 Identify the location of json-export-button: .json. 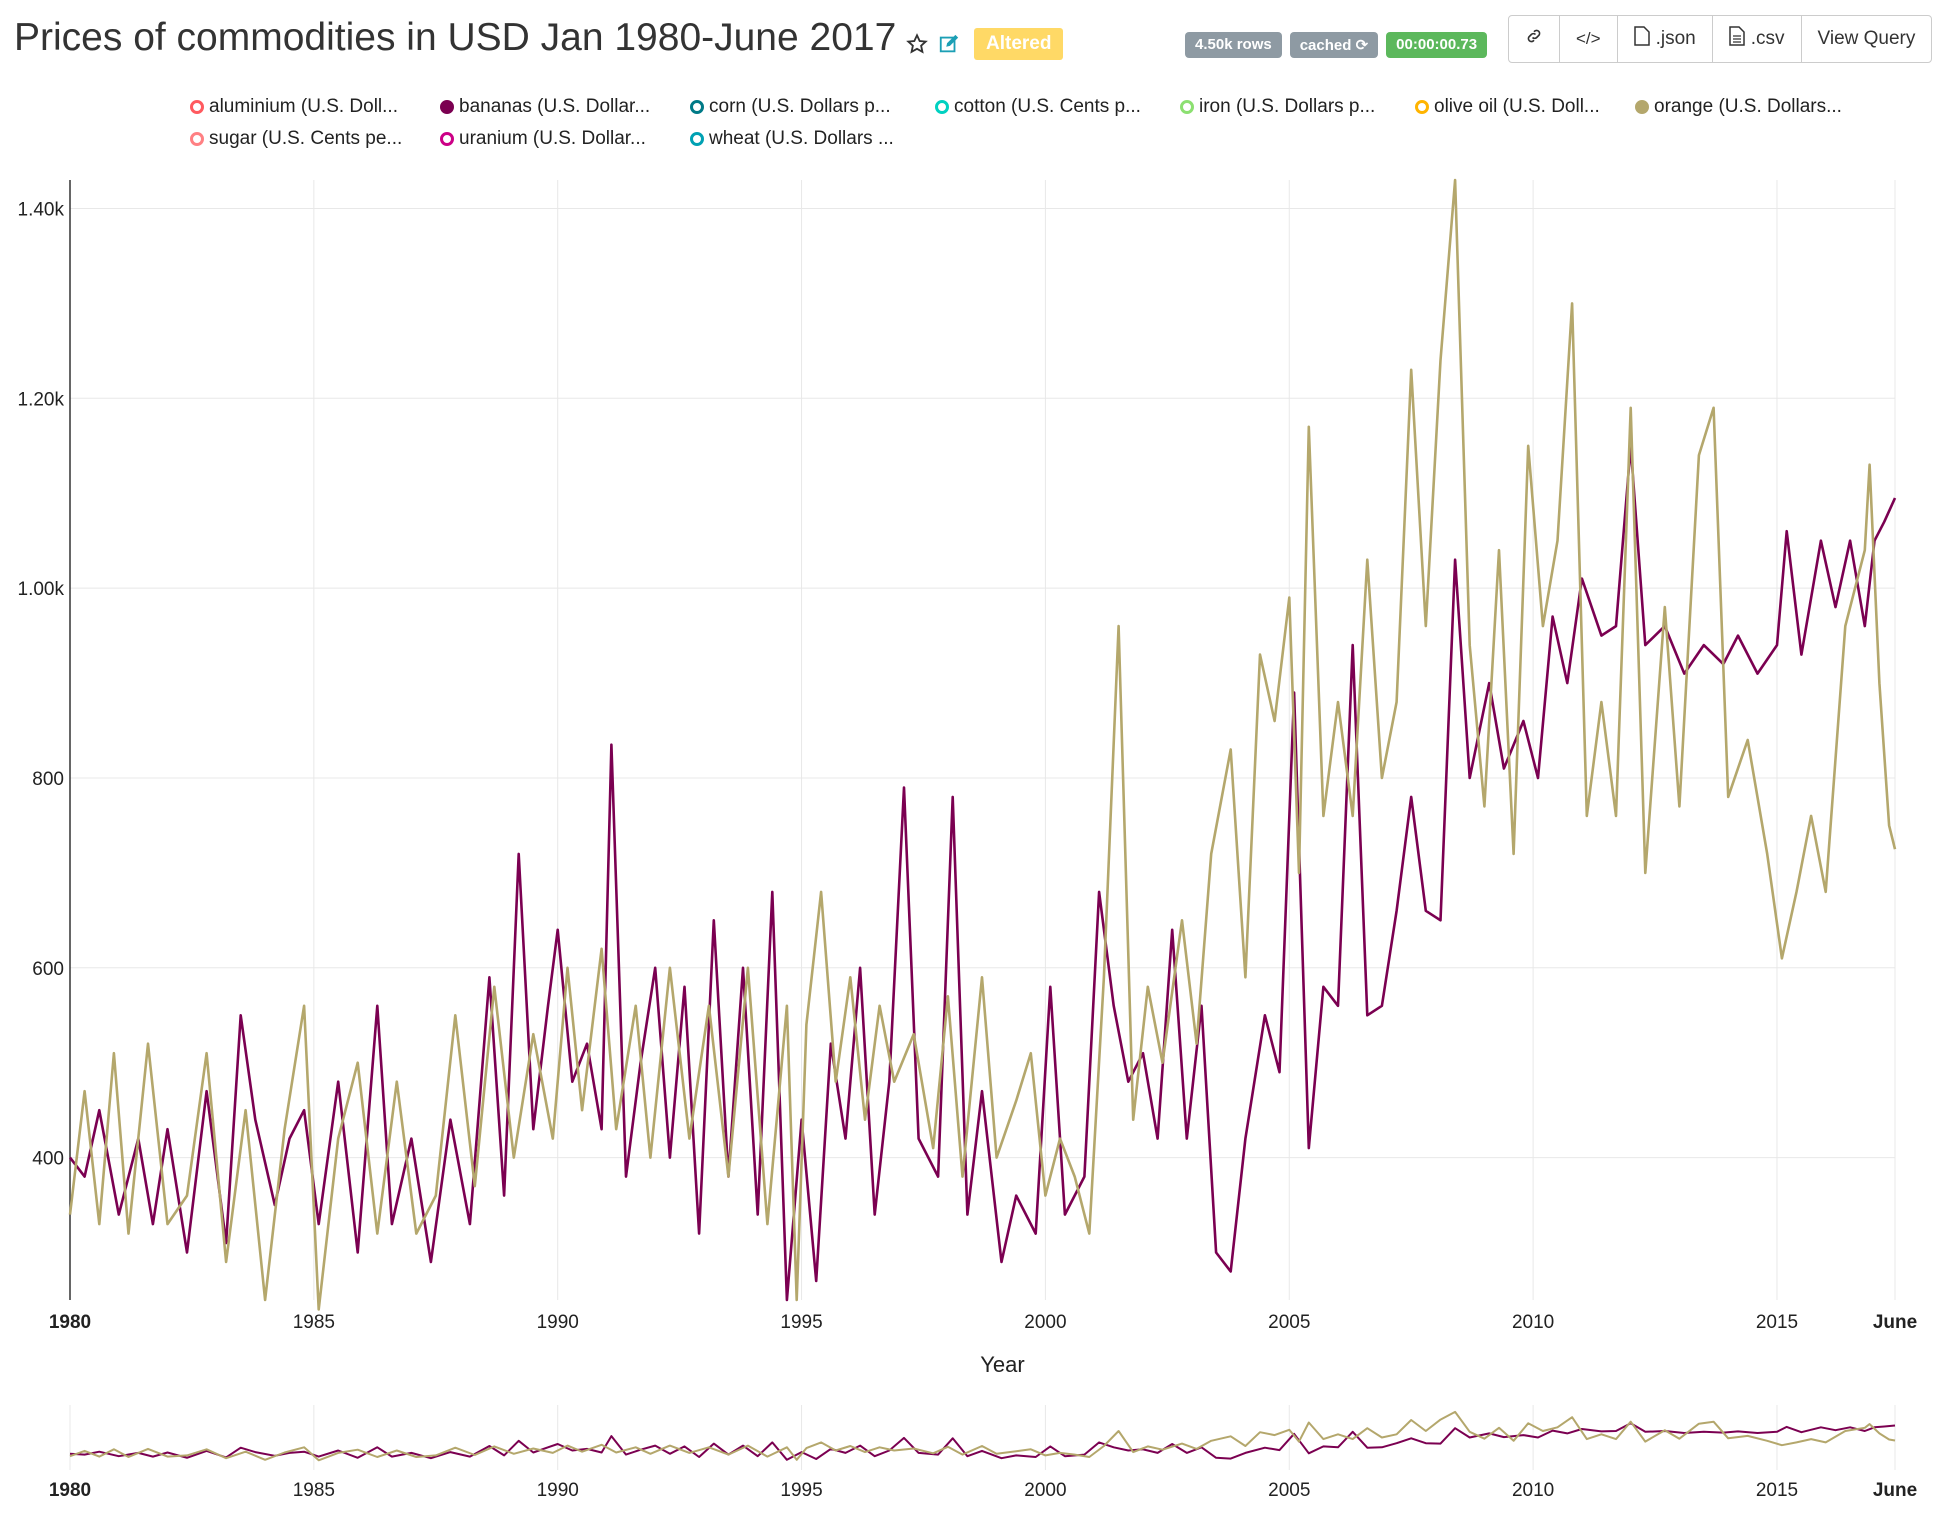
(1664, 39).